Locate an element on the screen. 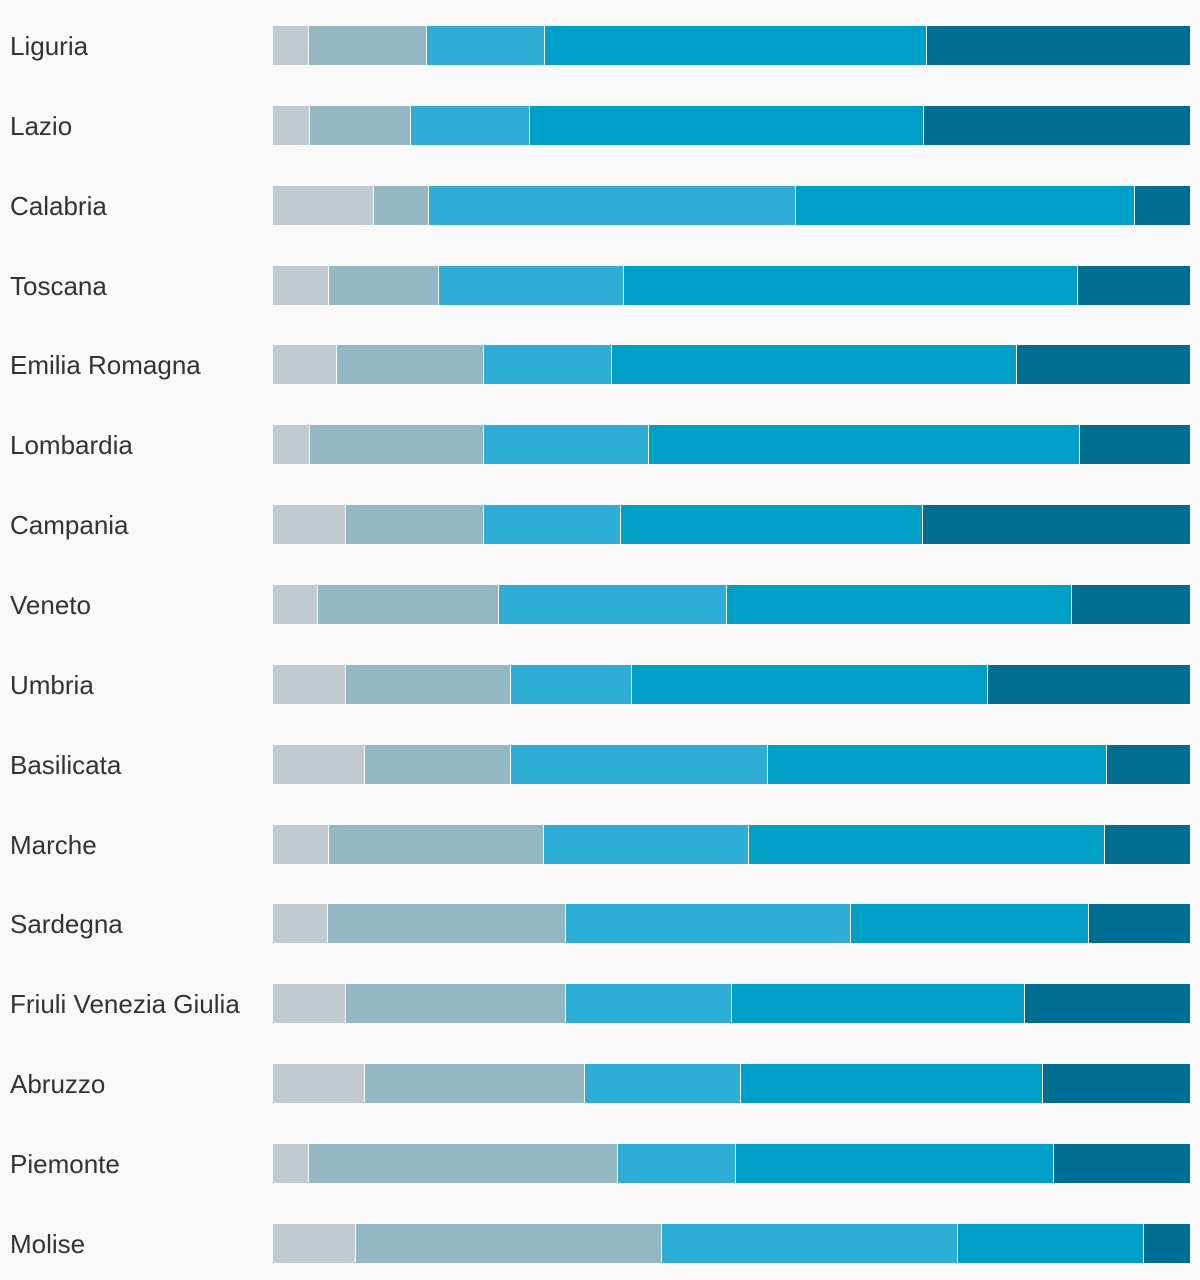 This screenshot has width=1200, height=1280. chart-row: Umbria is located at coordinates (600, 684).